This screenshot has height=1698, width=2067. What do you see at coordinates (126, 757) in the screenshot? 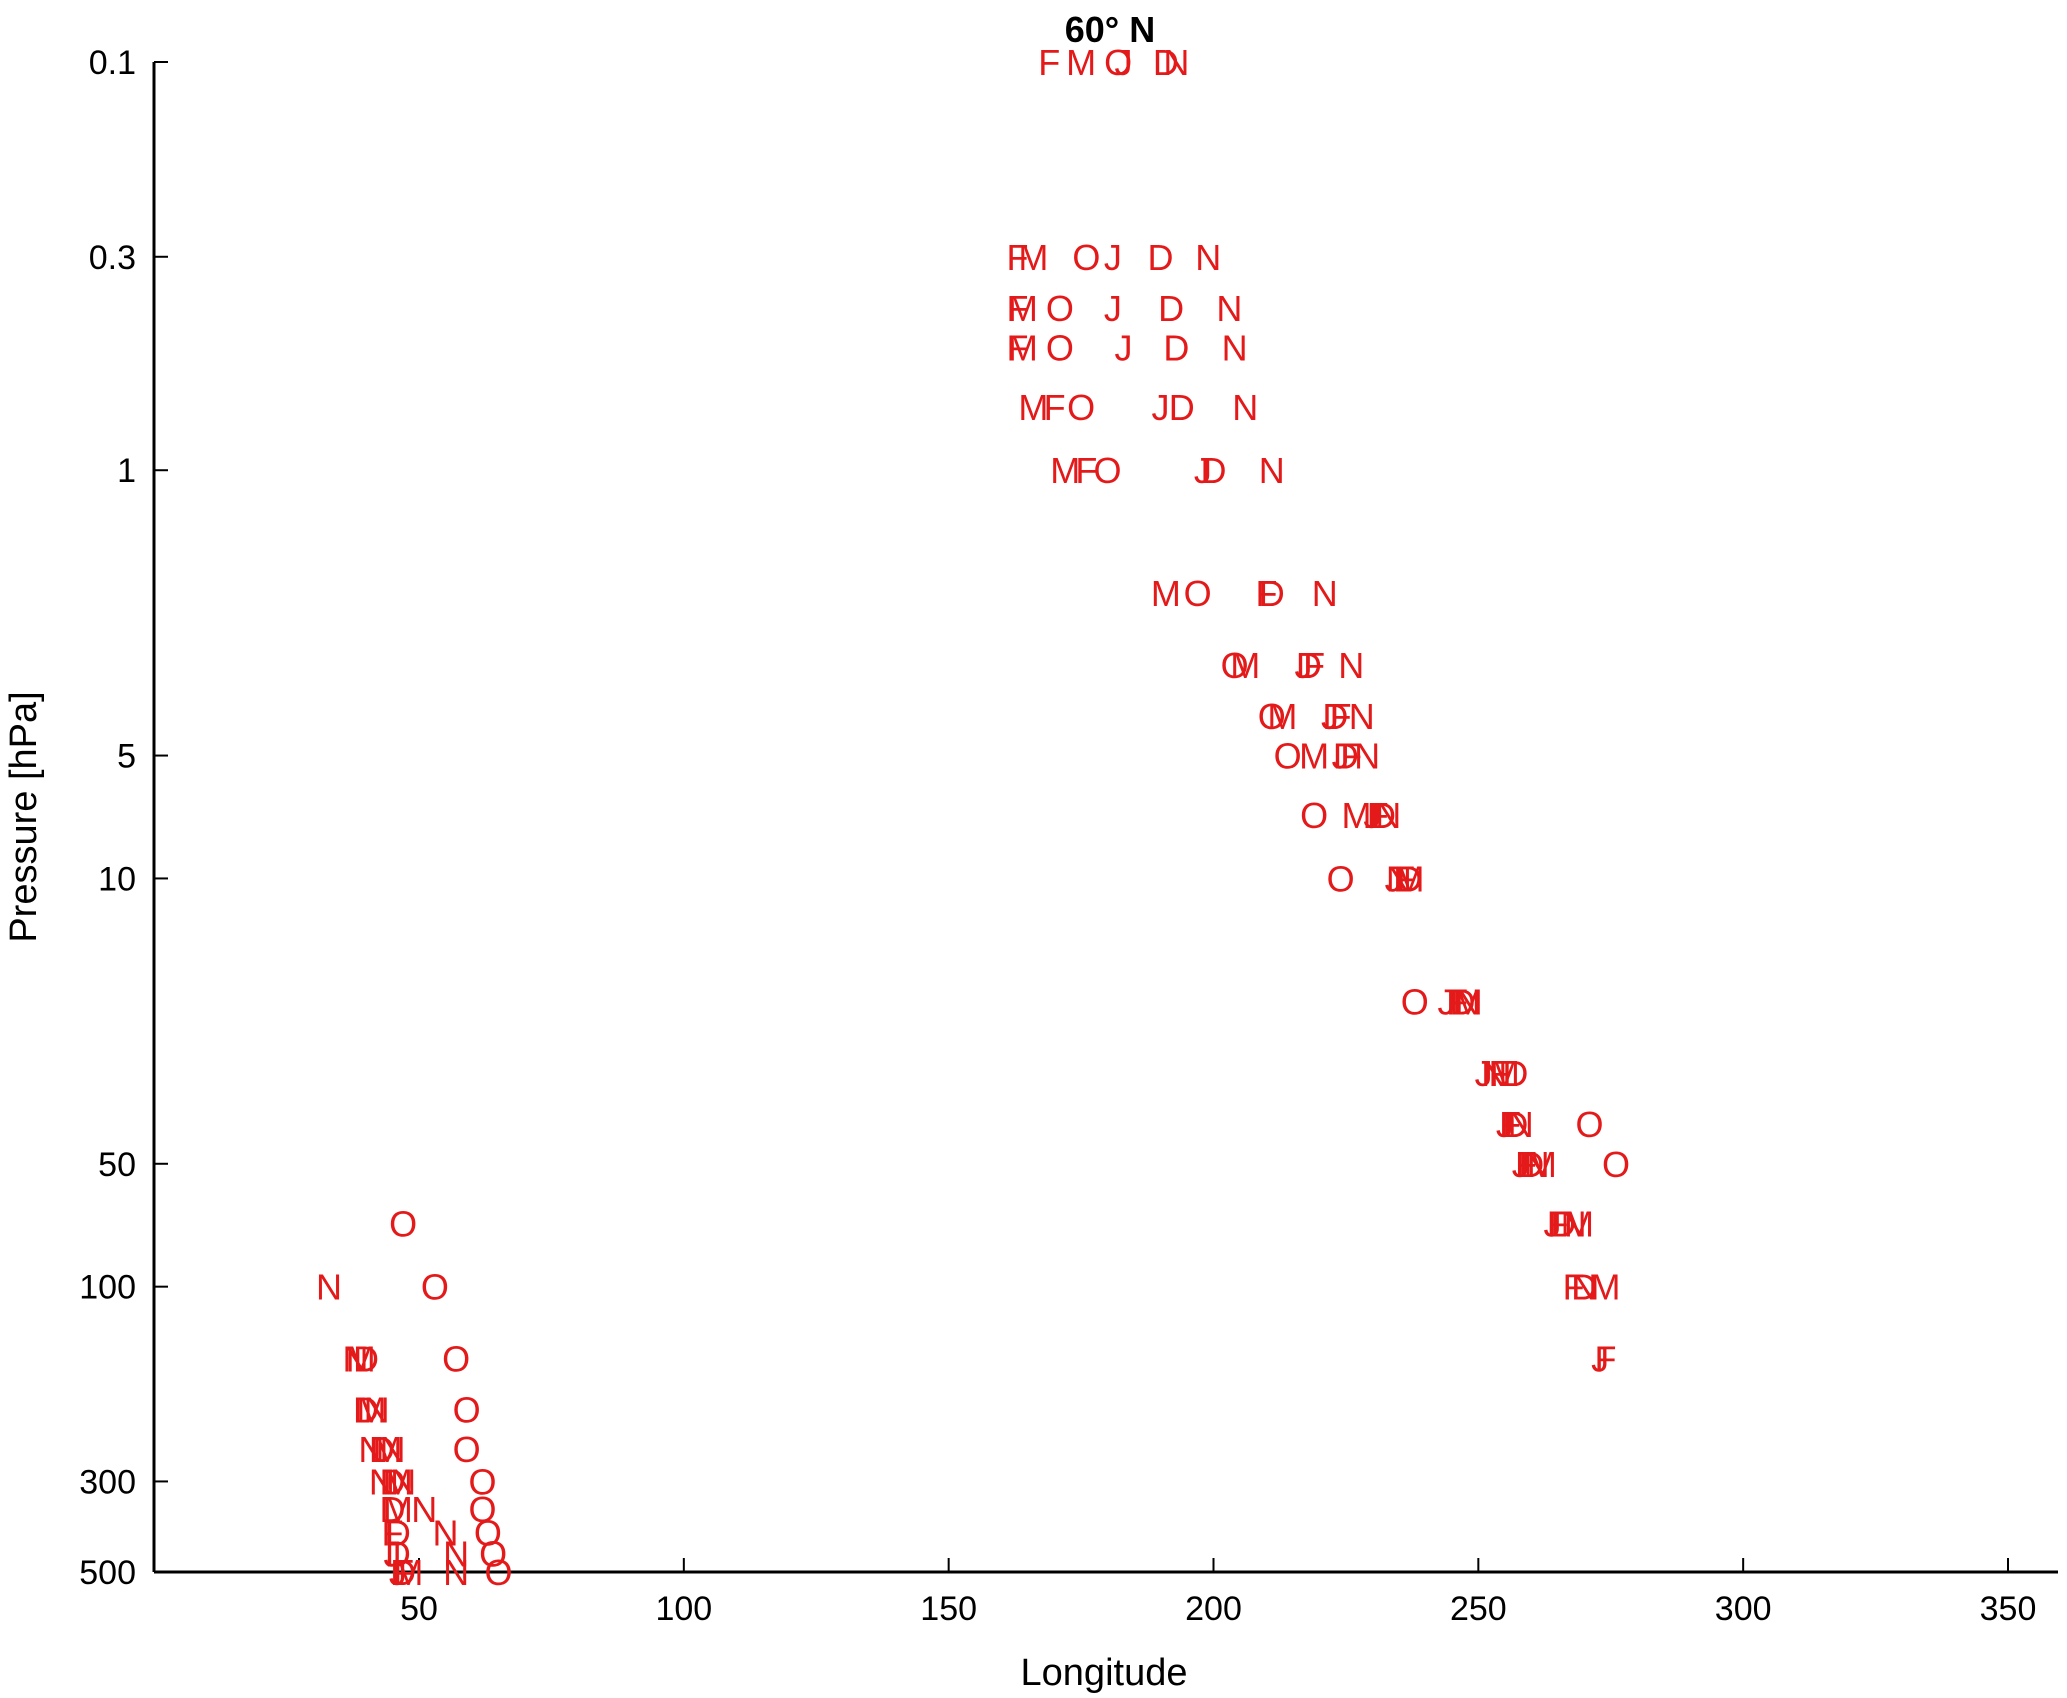
I see `y-tick-label: 5` at bounding box center [126, 757].